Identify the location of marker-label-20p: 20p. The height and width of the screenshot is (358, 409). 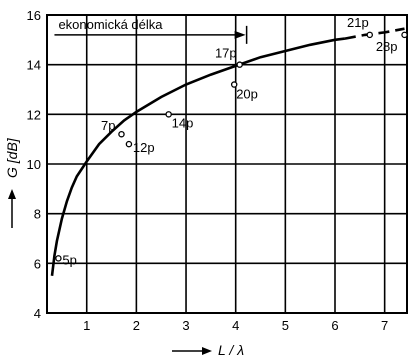
(247, 94).